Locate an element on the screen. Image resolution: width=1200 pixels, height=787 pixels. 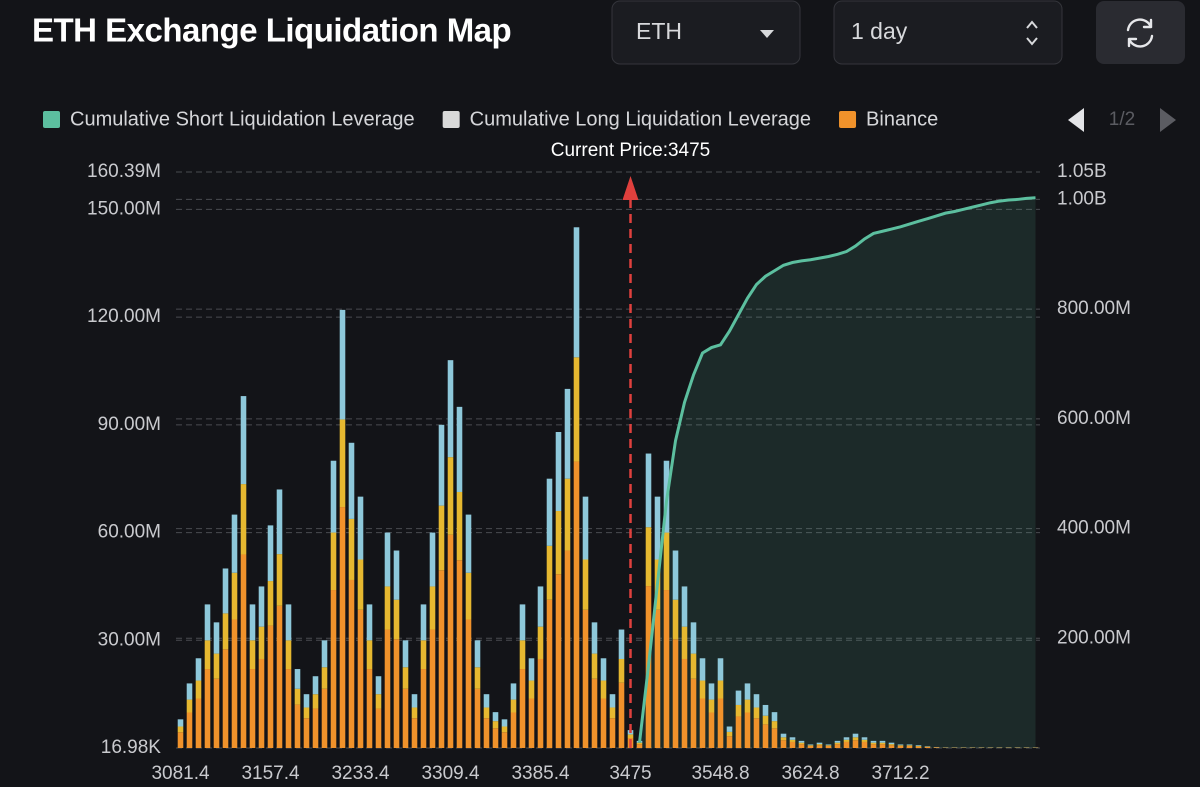
interval-value: 1 day is located at coordinates (879, 31).